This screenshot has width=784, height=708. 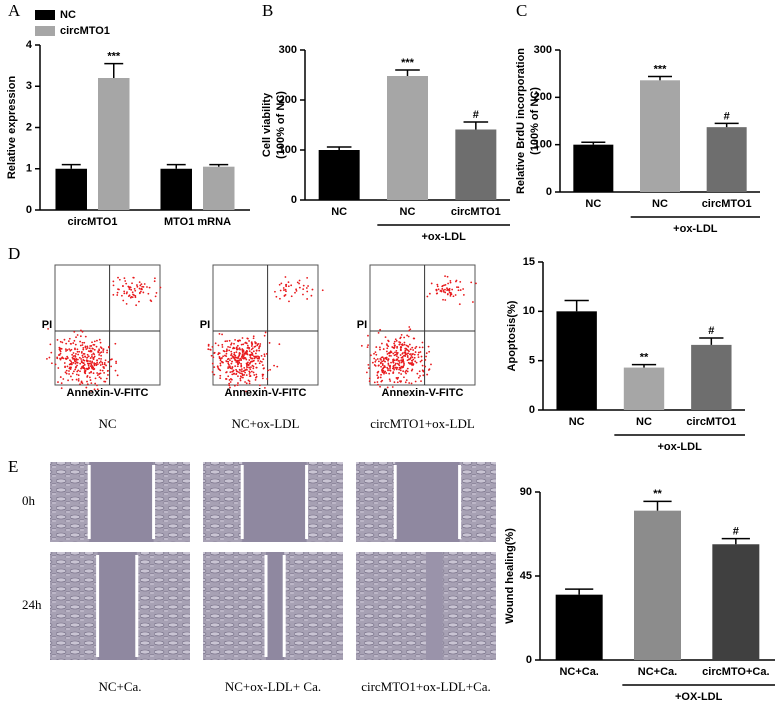 What do you see at coordinates (529, 311) in the screenshot?
I see `y-tick-label: 10` at bounding box center [529, 311].